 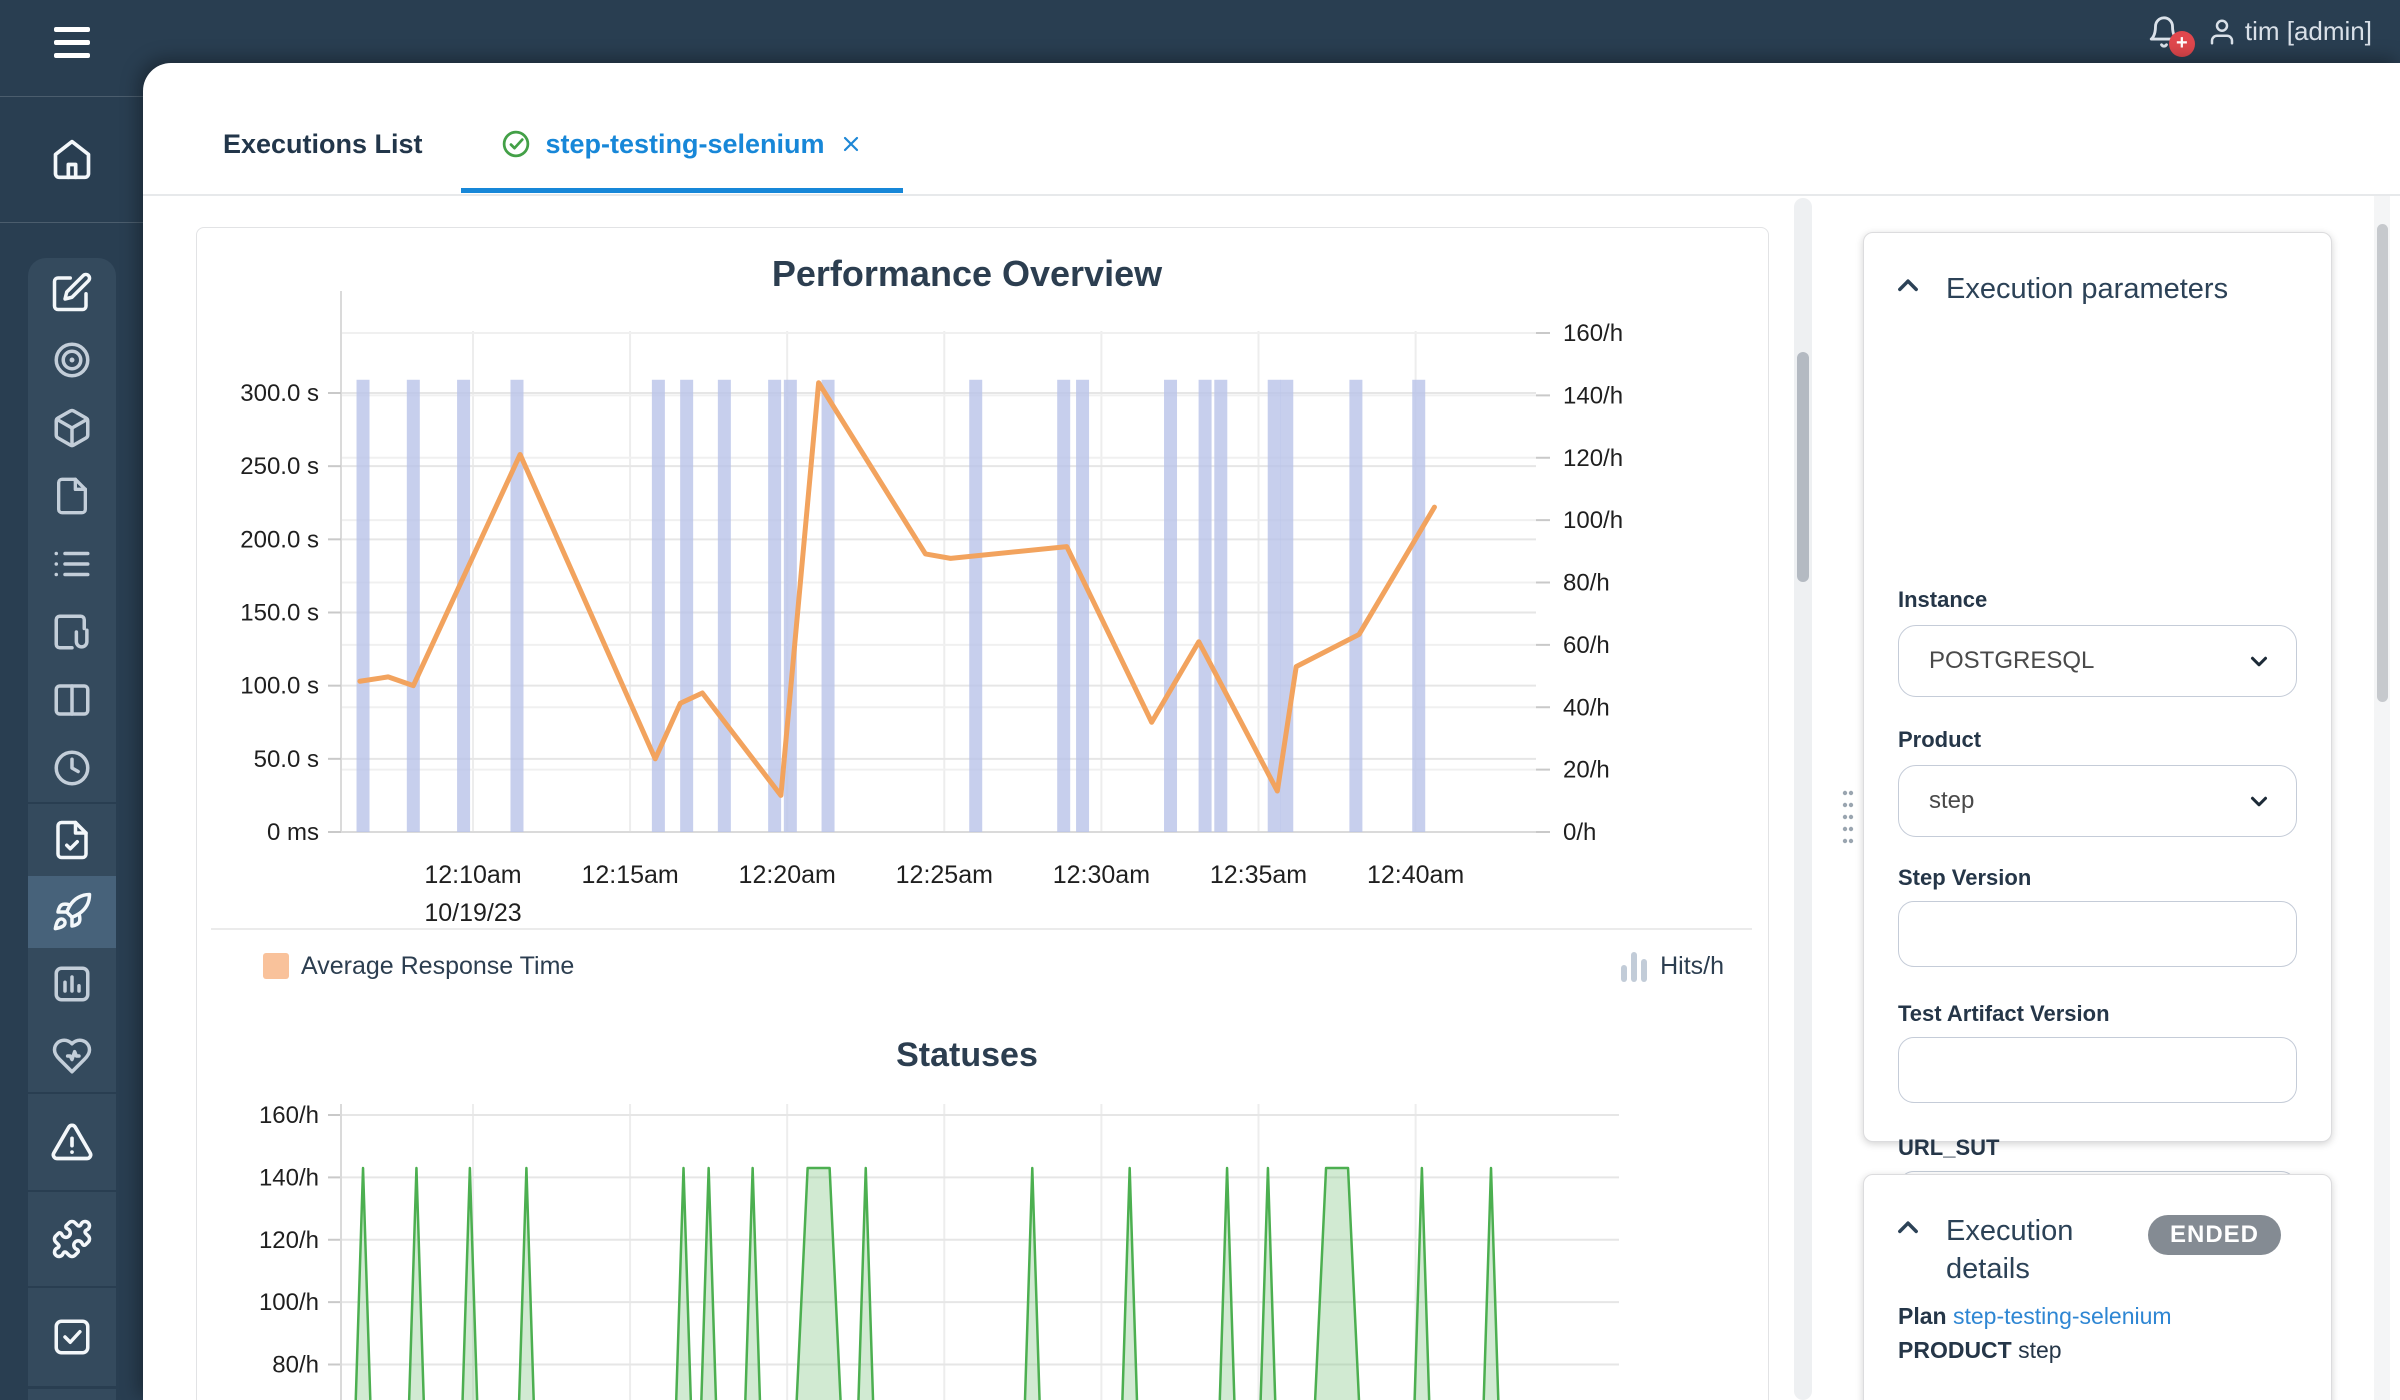 What do you see at coordinates (967, 273) in the screenshot?
I see `performance-chart-title: Performance Overview` at bounding box center [967, 273].